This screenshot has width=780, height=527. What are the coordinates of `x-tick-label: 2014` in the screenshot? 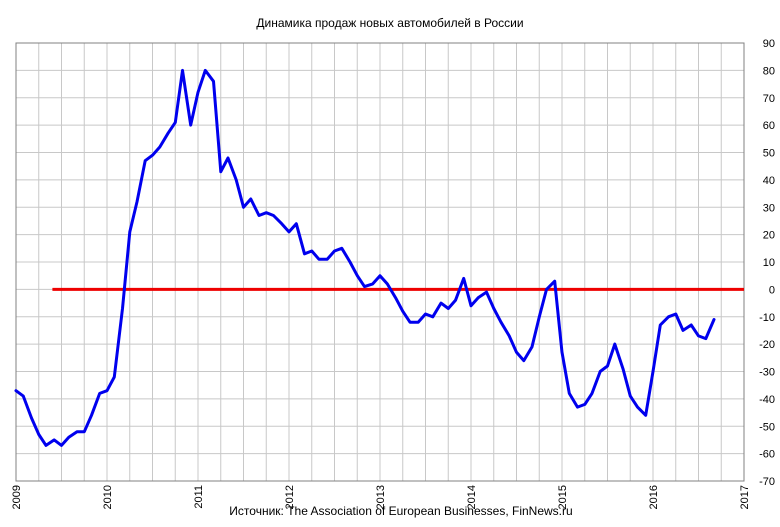 It's located at (472, 497).